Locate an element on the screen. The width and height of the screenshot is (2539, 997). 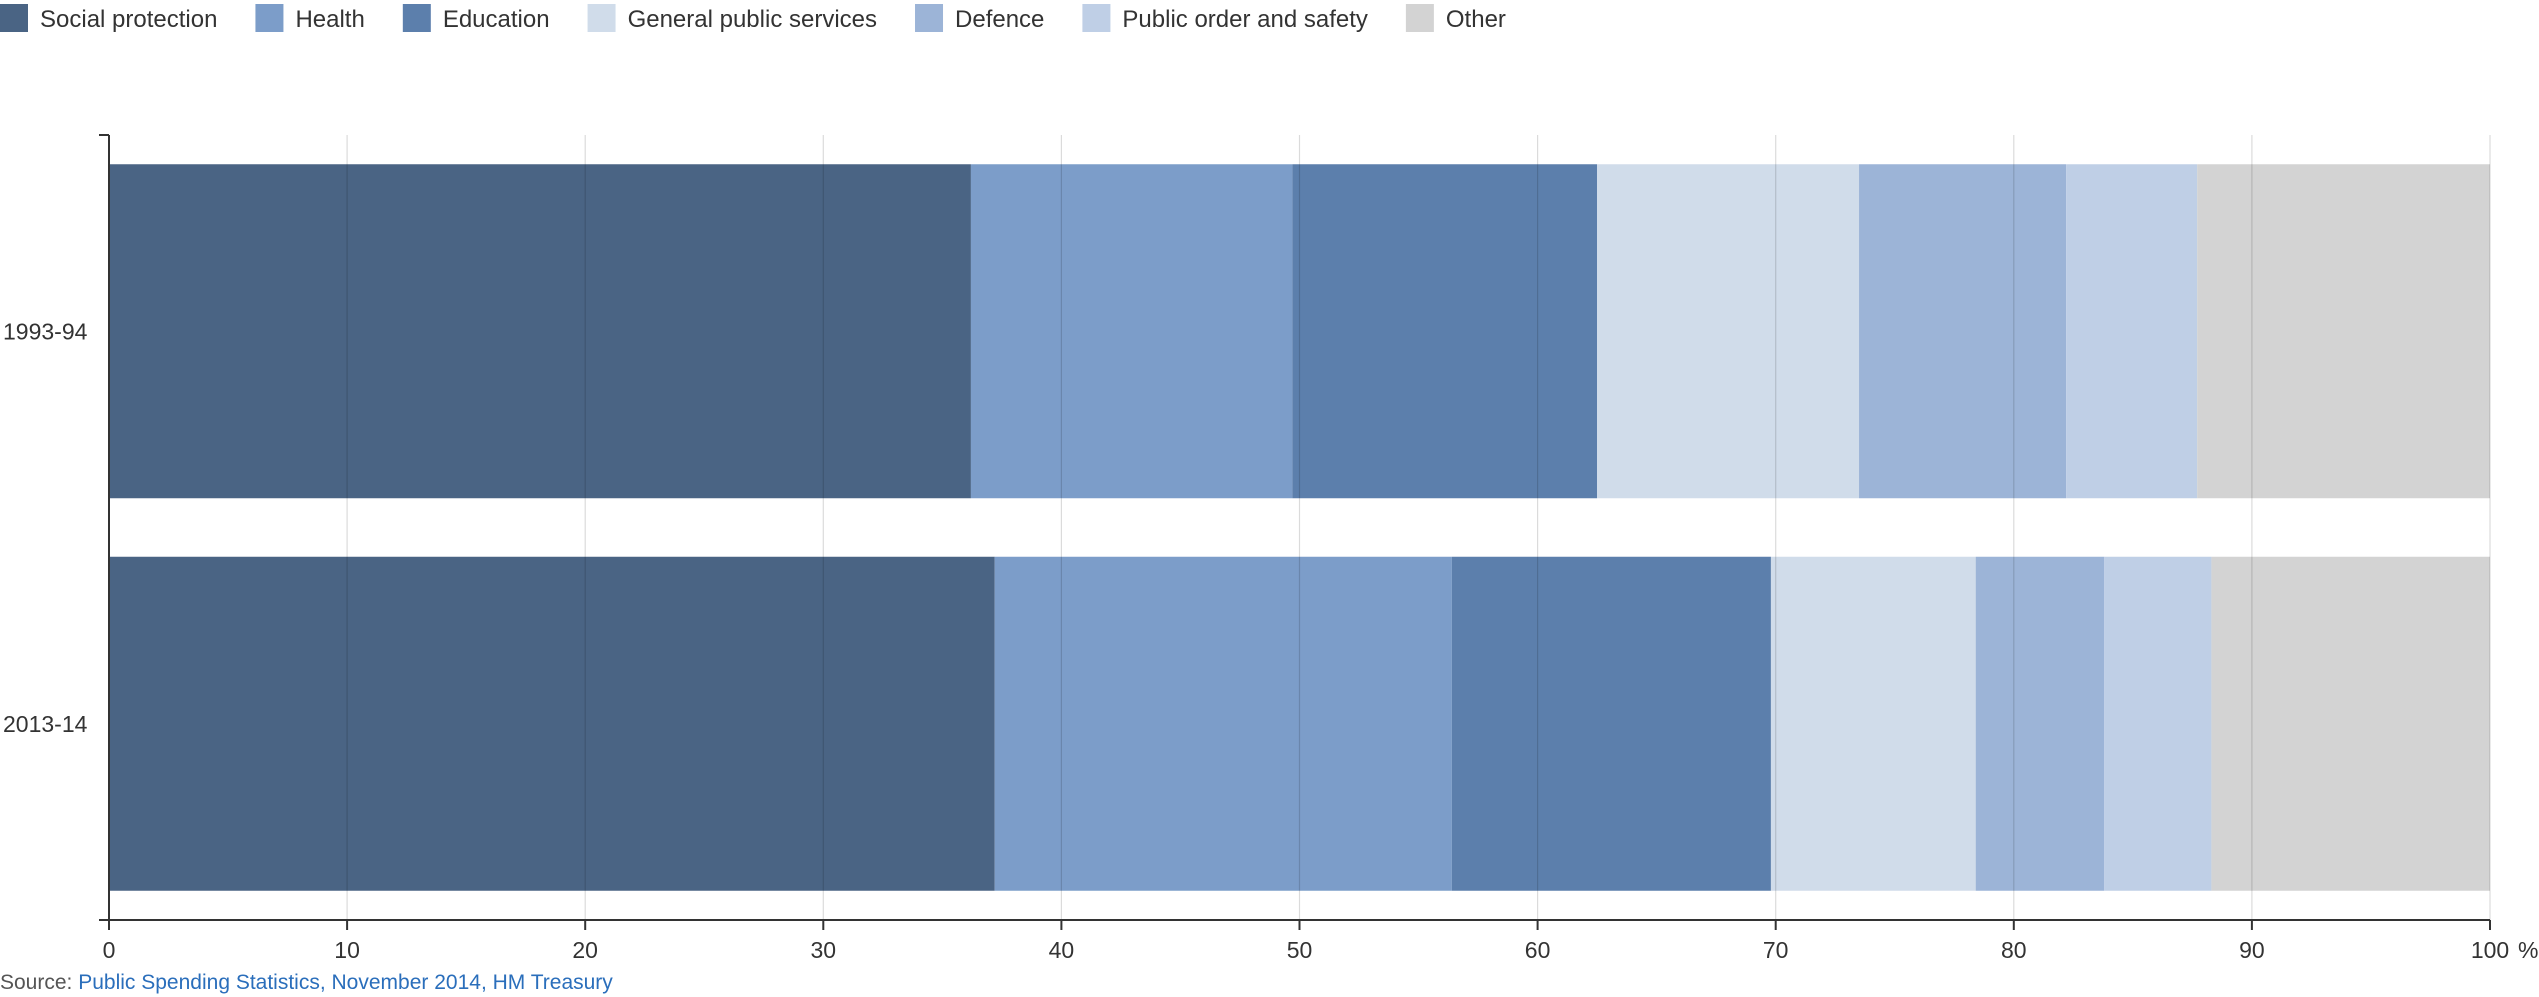
legend-label-4: Defence is located at coordinates (999, 19).